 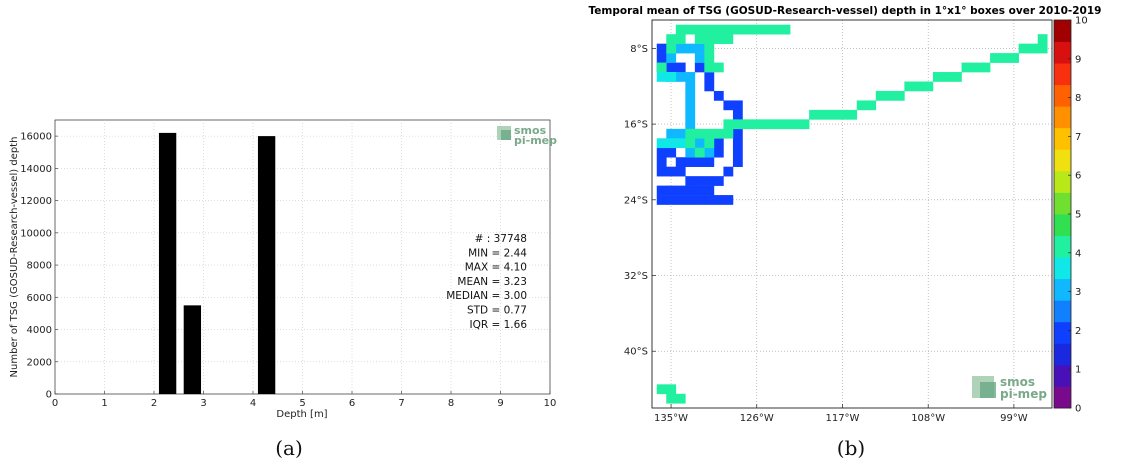 I want to click on colorbar-tick-label: 7, so click(x=1078, y=137).